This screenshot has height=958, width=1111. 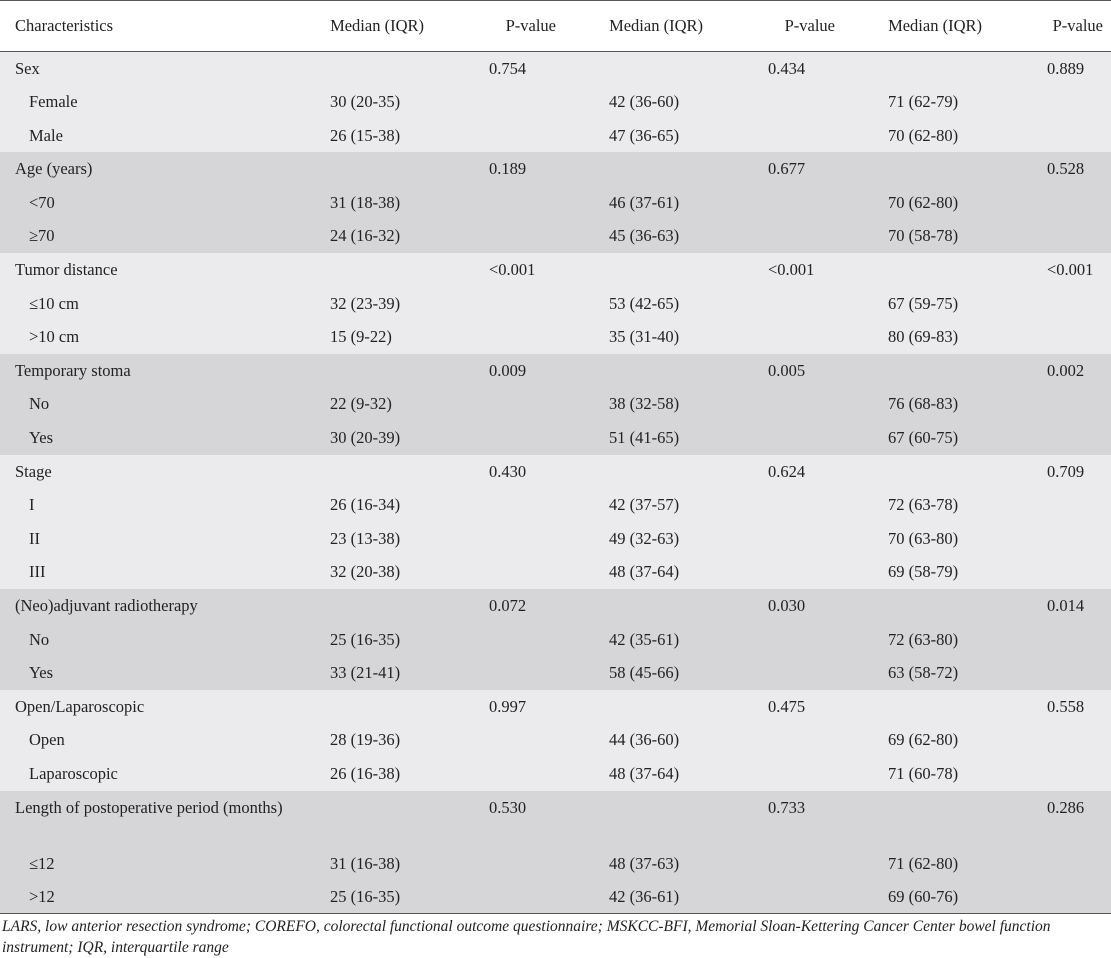 I want to click on table-row: ≤10 cm 32 (23-39) 53 (42-65) 67 (59-75), so click(x=555, y=303).